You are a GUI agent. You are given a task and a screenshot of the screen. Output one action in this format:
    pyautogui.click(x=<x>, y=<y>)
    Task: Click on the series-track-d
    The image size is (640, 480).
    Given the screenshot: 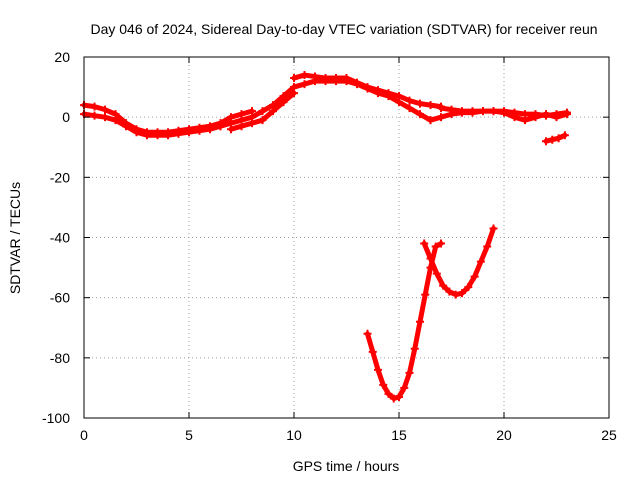 What is the action you would take?
    pyautogui.click(x=262, y=111)
    